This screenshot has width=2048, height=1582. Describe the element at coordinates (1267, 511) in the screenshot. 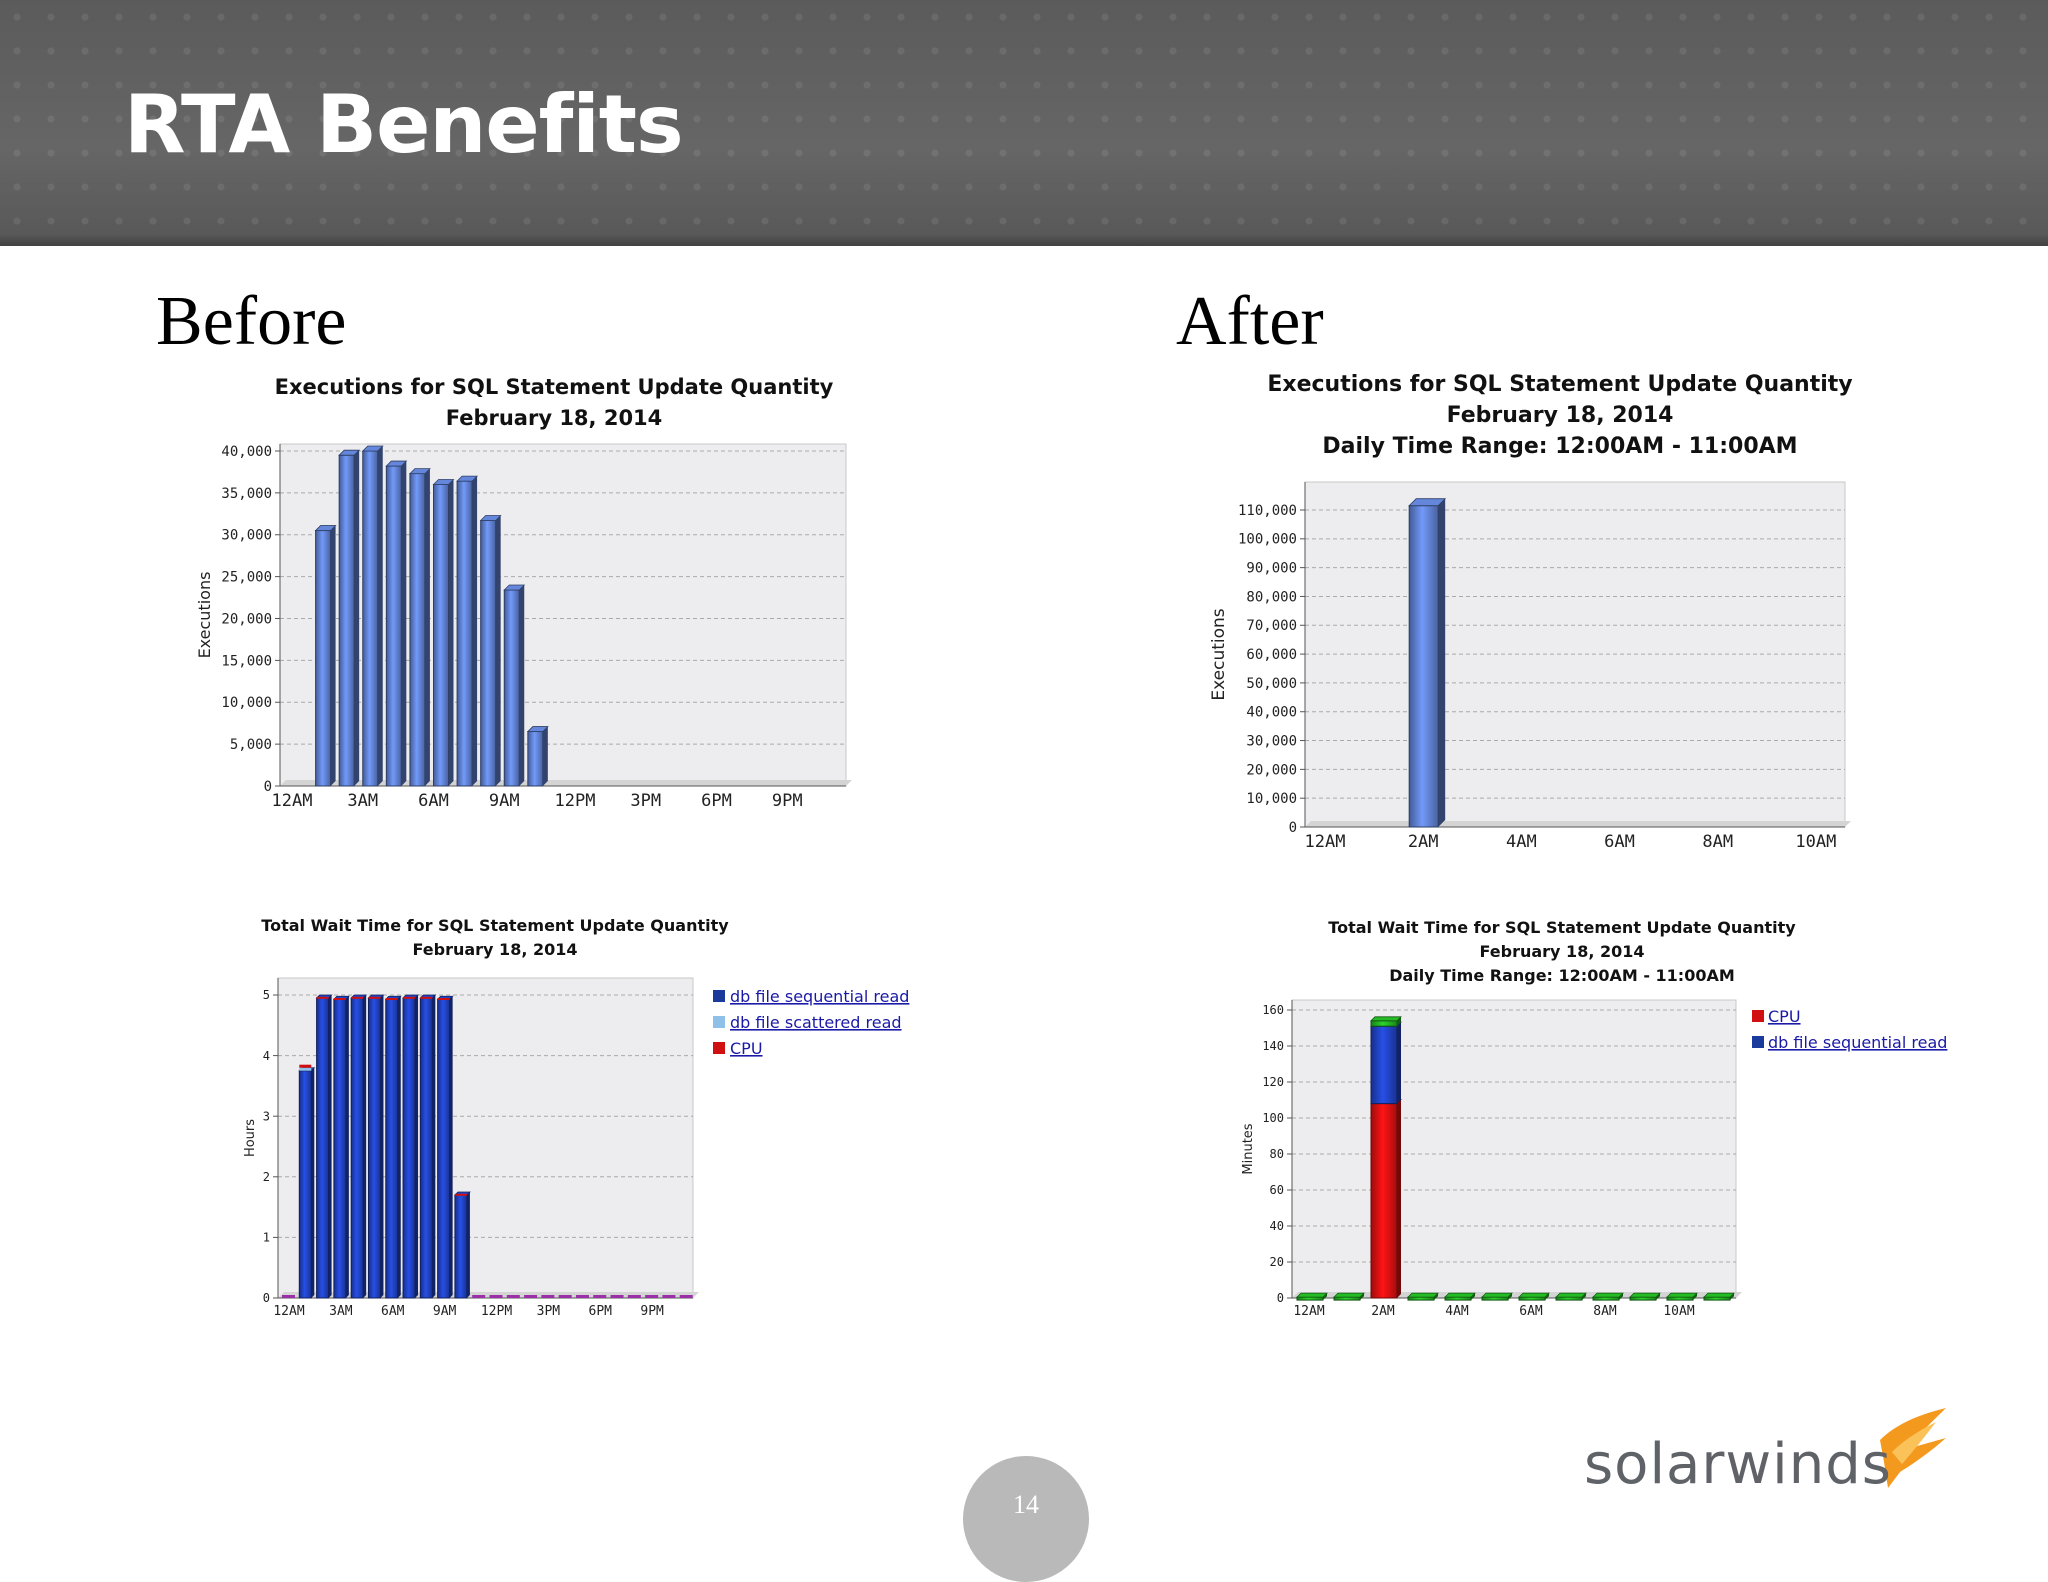

I see `after-exec-y-tick-label: 110,000` at that location.